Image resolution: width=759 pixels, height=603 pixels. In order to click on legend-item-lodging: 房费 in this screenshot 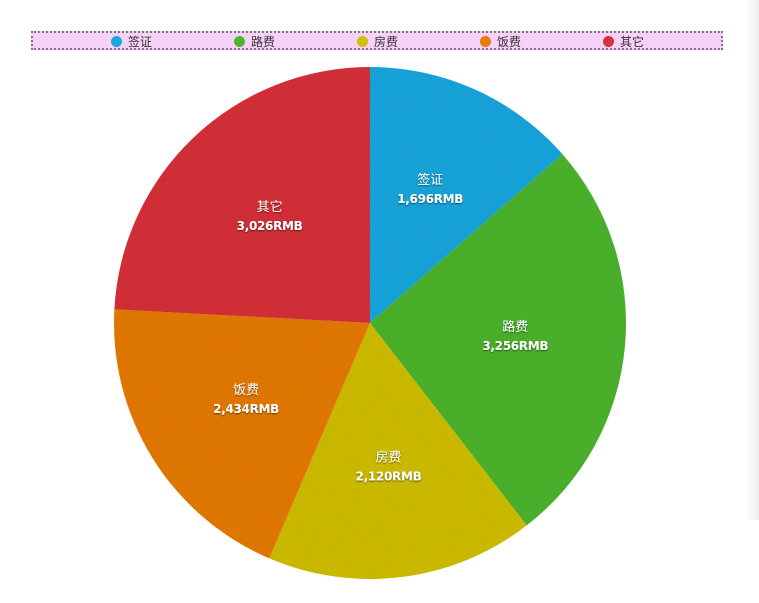, I will do `click(377, 41)`.